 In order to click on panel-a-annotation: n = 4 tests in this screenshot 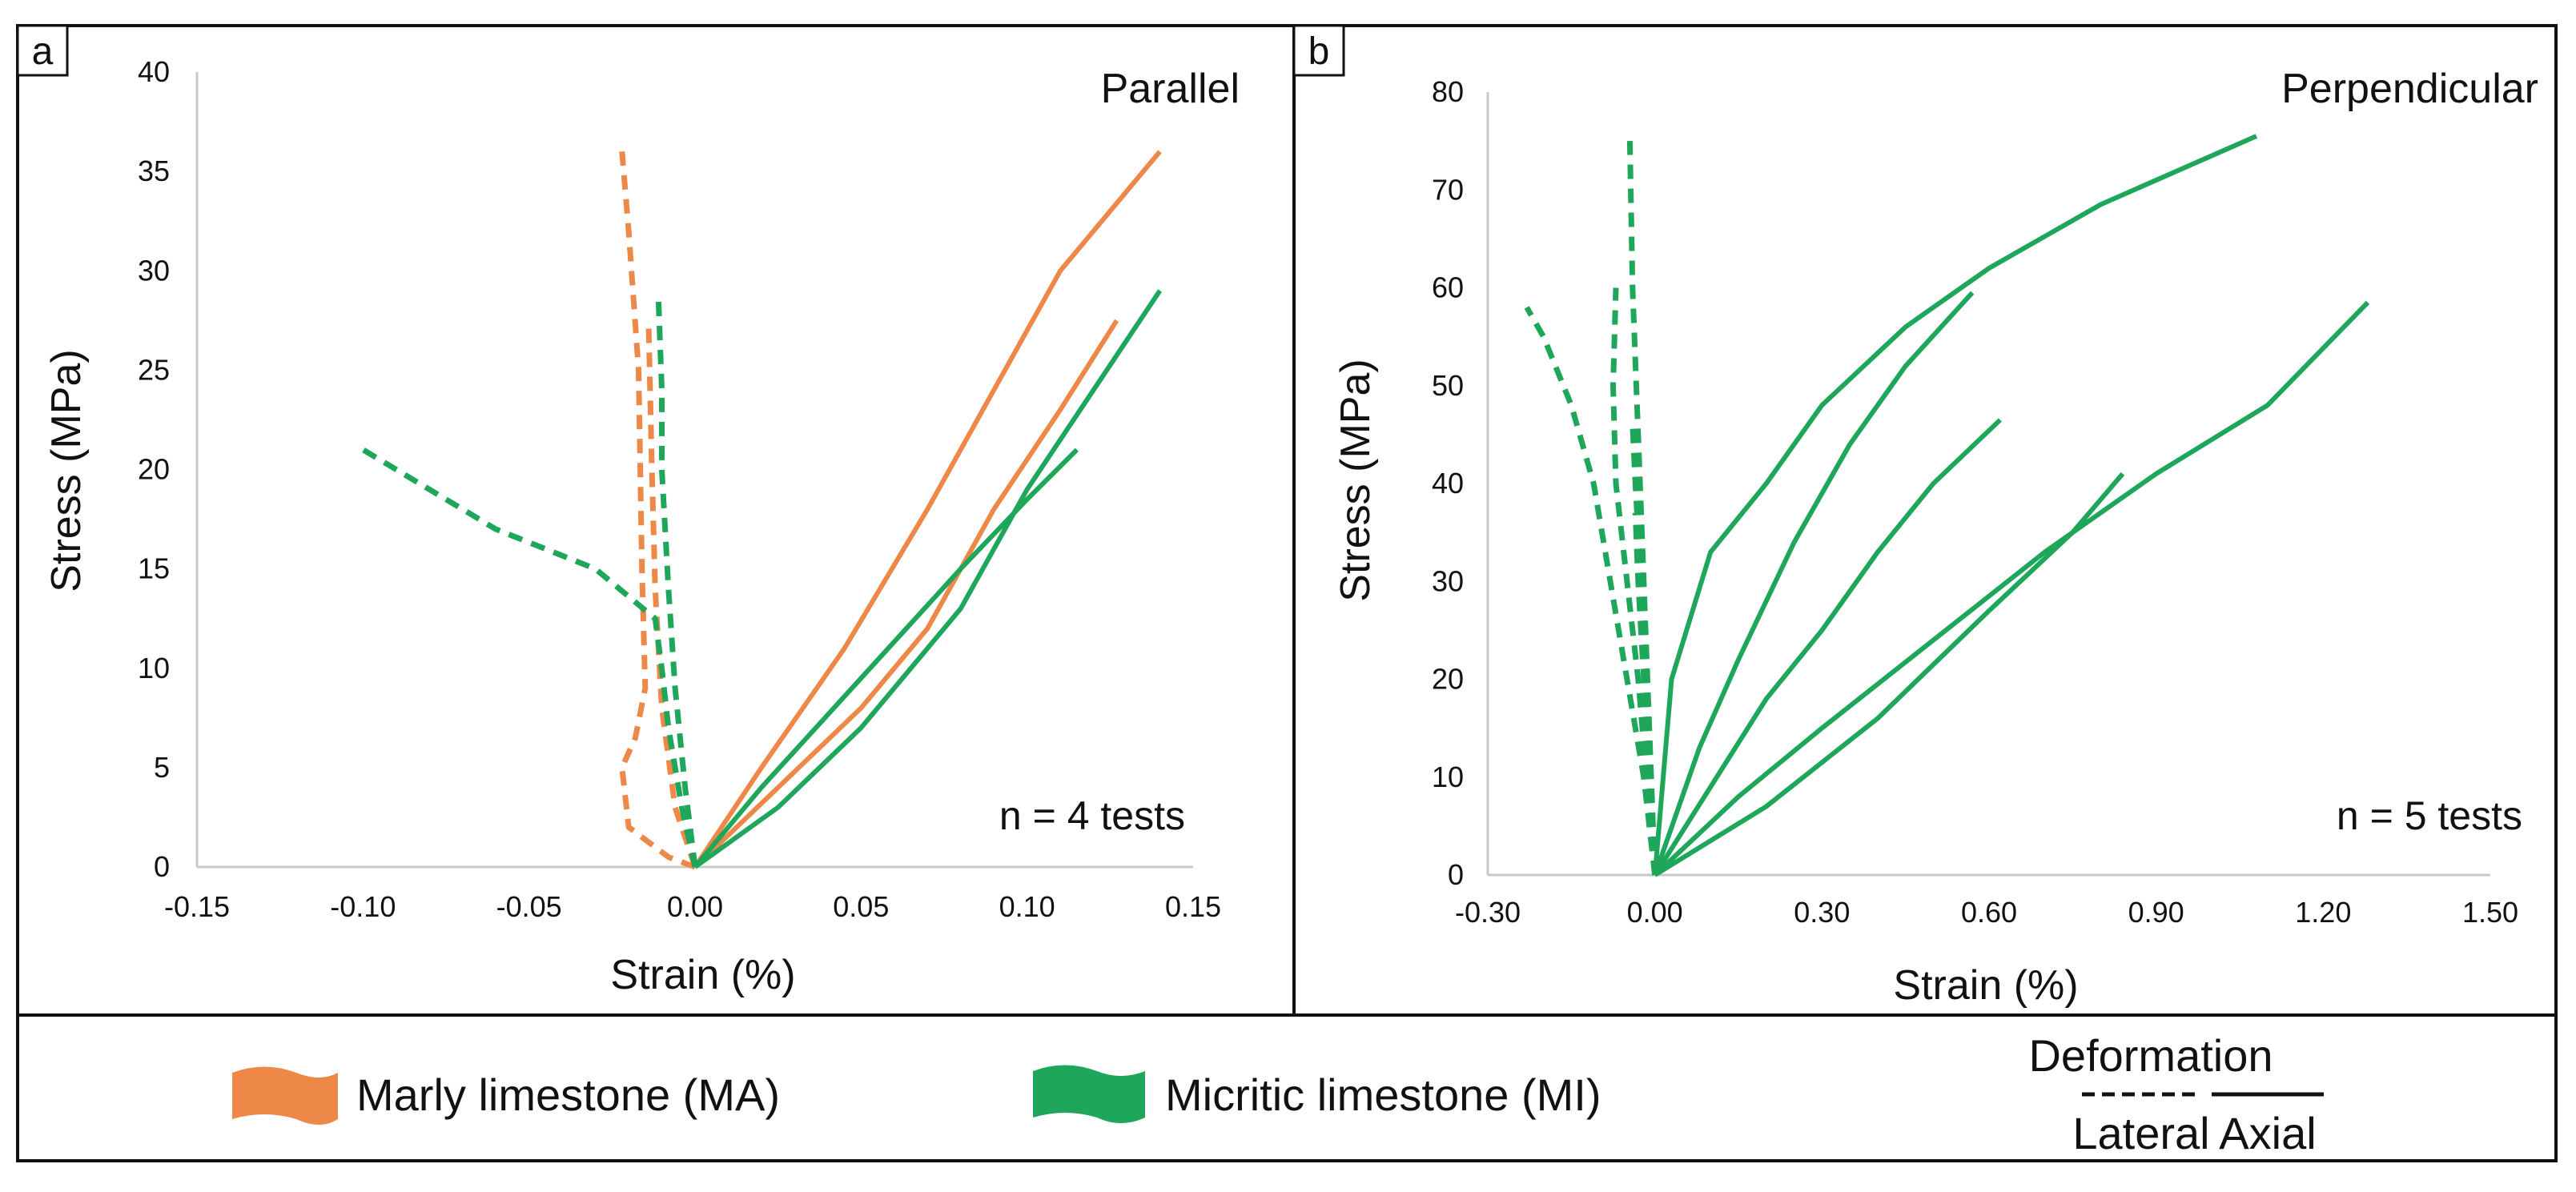, I will do `click(1092, 816)`.